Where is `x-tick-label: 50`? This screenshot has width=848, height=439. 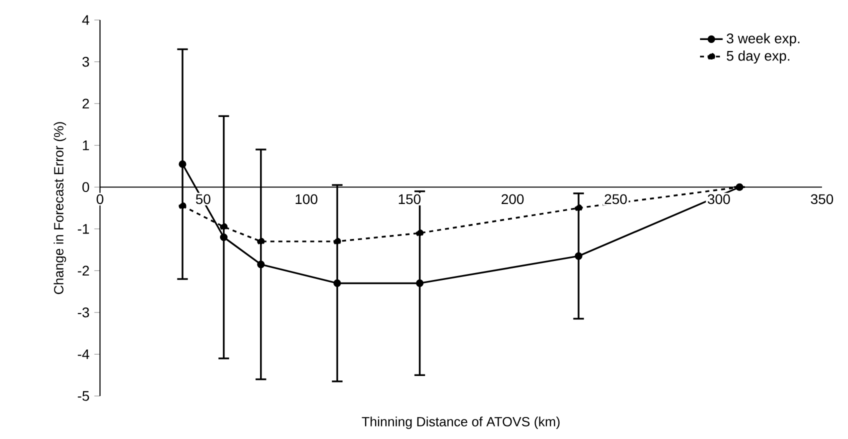
x-tick-label: 50 is located at coordinates (203, 199).